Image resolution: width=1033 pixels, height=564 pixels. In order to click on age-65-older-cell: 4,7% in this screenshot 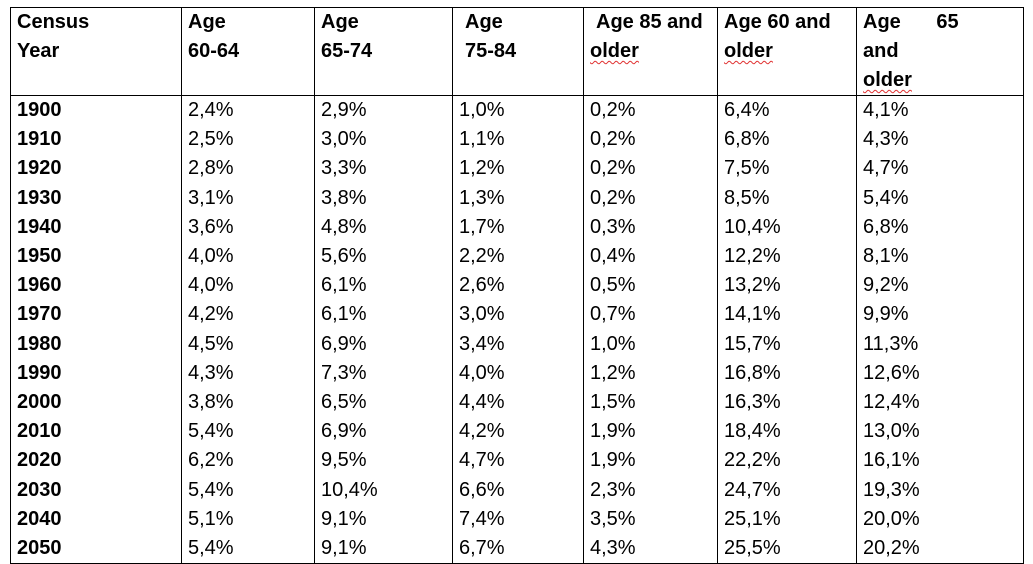, I will do `click(940, 169)`.